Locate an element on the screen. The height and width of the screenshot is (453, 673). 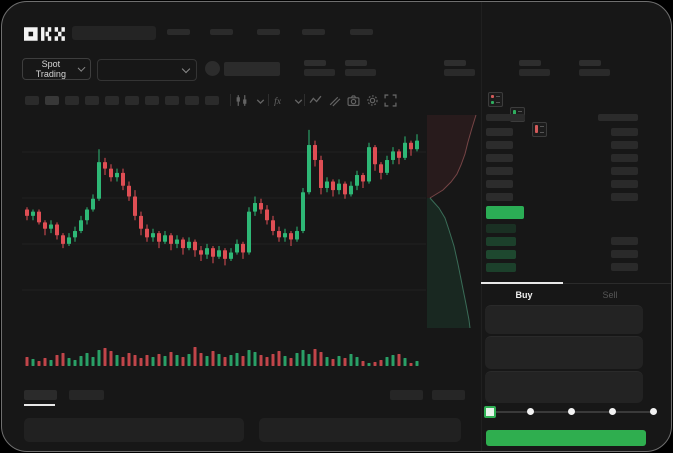
chart-type-icon is located at coordinates (241, 100).